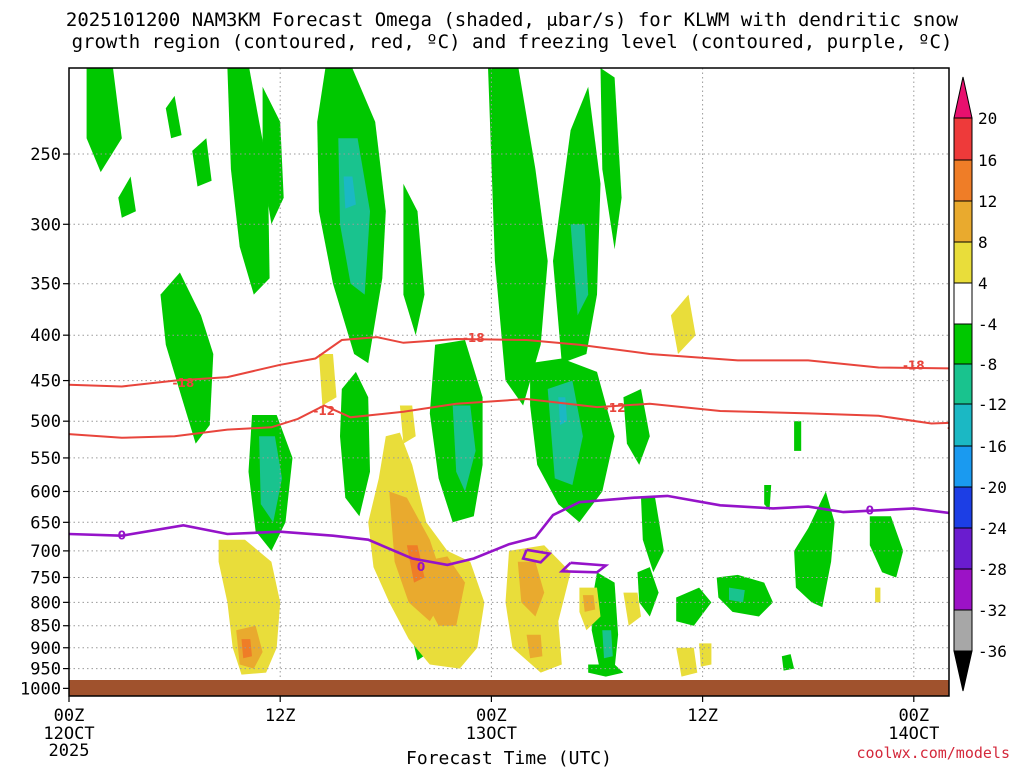 The width and height of the screenshot is (1024, 768). I want to click on y-tick-label-300: 300, so click(45, 225).